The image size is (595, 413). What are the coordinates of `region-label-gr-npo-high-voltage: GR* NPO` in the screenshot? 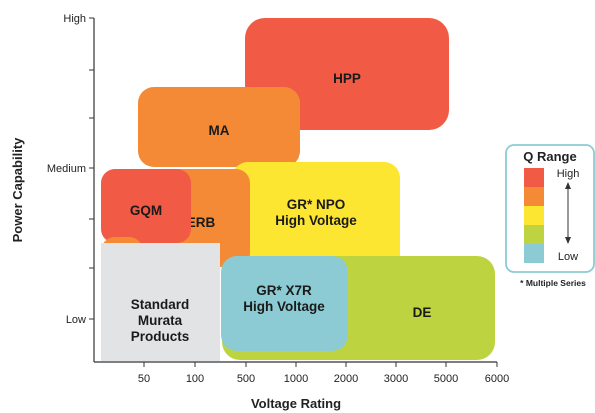 It's located at (316, 204).